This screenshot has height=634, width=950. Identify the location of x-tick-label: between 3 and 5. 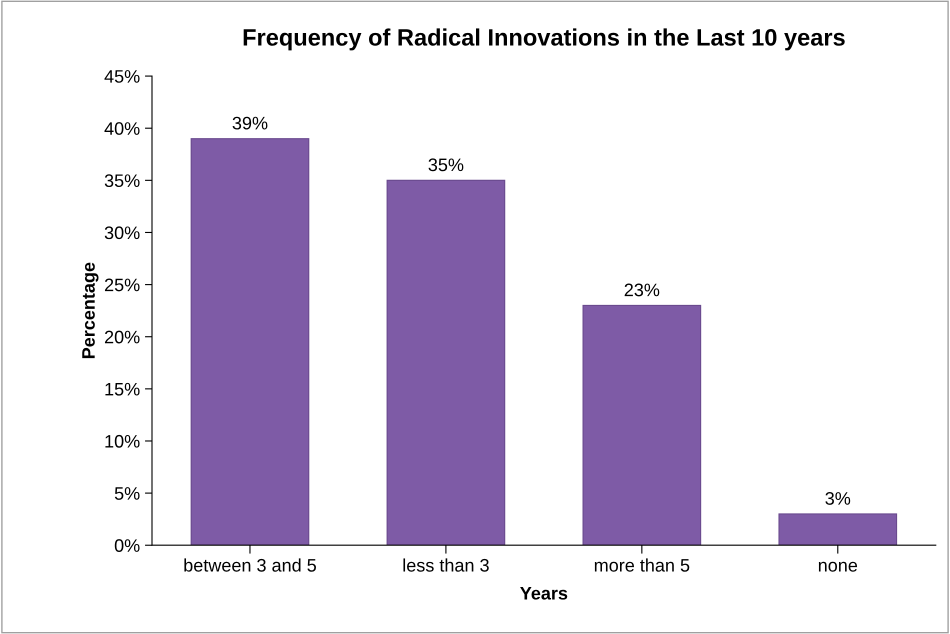
(250, 565).